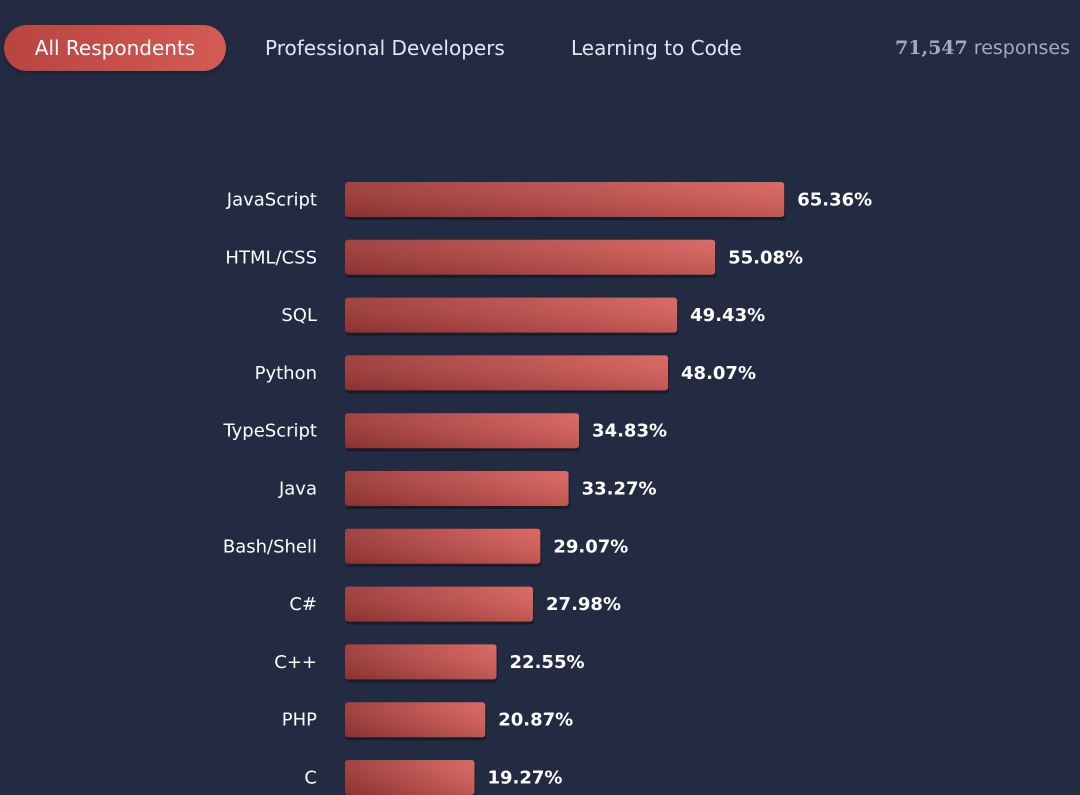 This screenshot has height=795, width=1080. Describe the element at coordinates (656, 48) in the screenshot. I see `tab-learning-to-code: Learning to Code` at that location.